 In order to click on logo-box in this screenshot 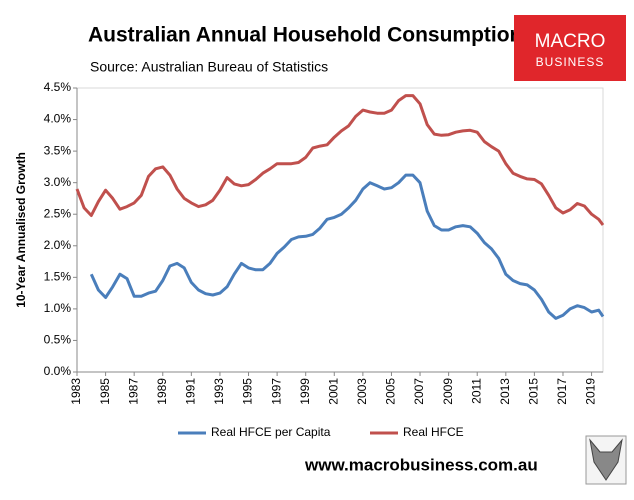, I will do `click(570, 48)`.